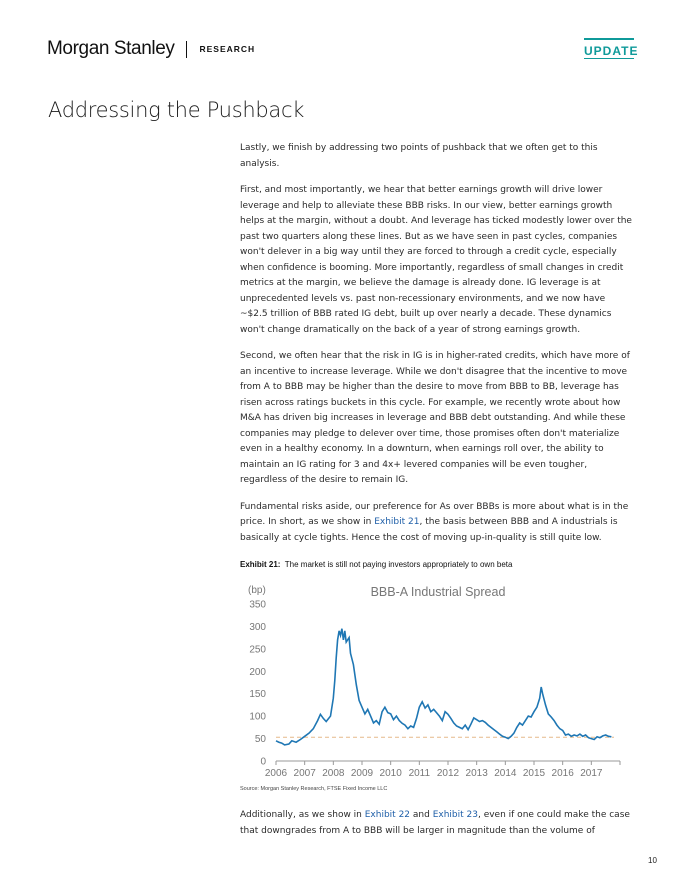  I want to click on y-tick-label: 200, so click(257, 672).